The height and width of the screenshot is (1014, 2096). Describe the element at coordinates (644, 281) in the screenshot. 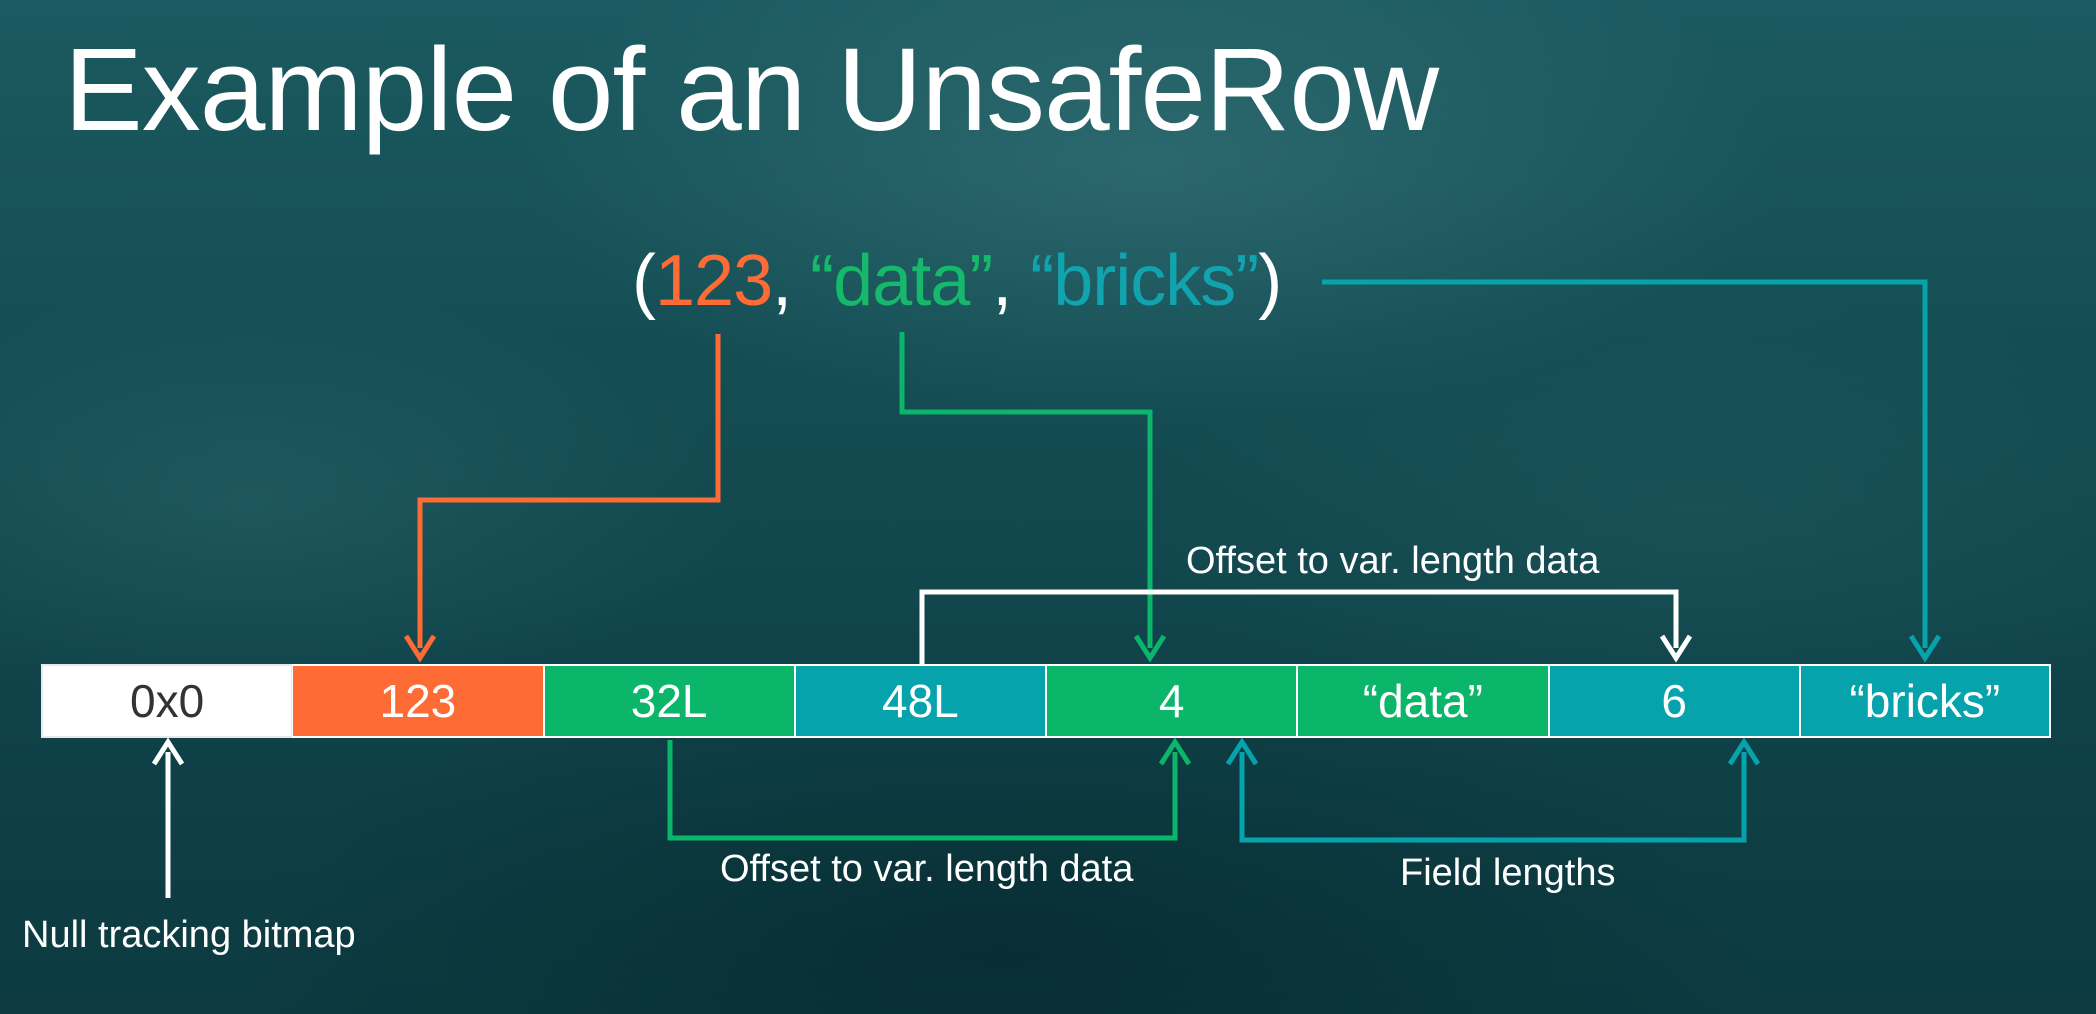

I see `tuple-open-paren: (` at that location.